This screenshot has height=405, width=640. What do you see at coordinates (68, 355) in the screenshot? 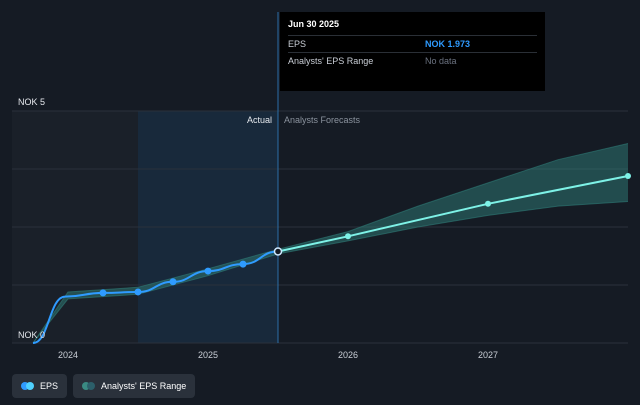
I see `x-tick-label: 2024` at bounding box center [68, 355].